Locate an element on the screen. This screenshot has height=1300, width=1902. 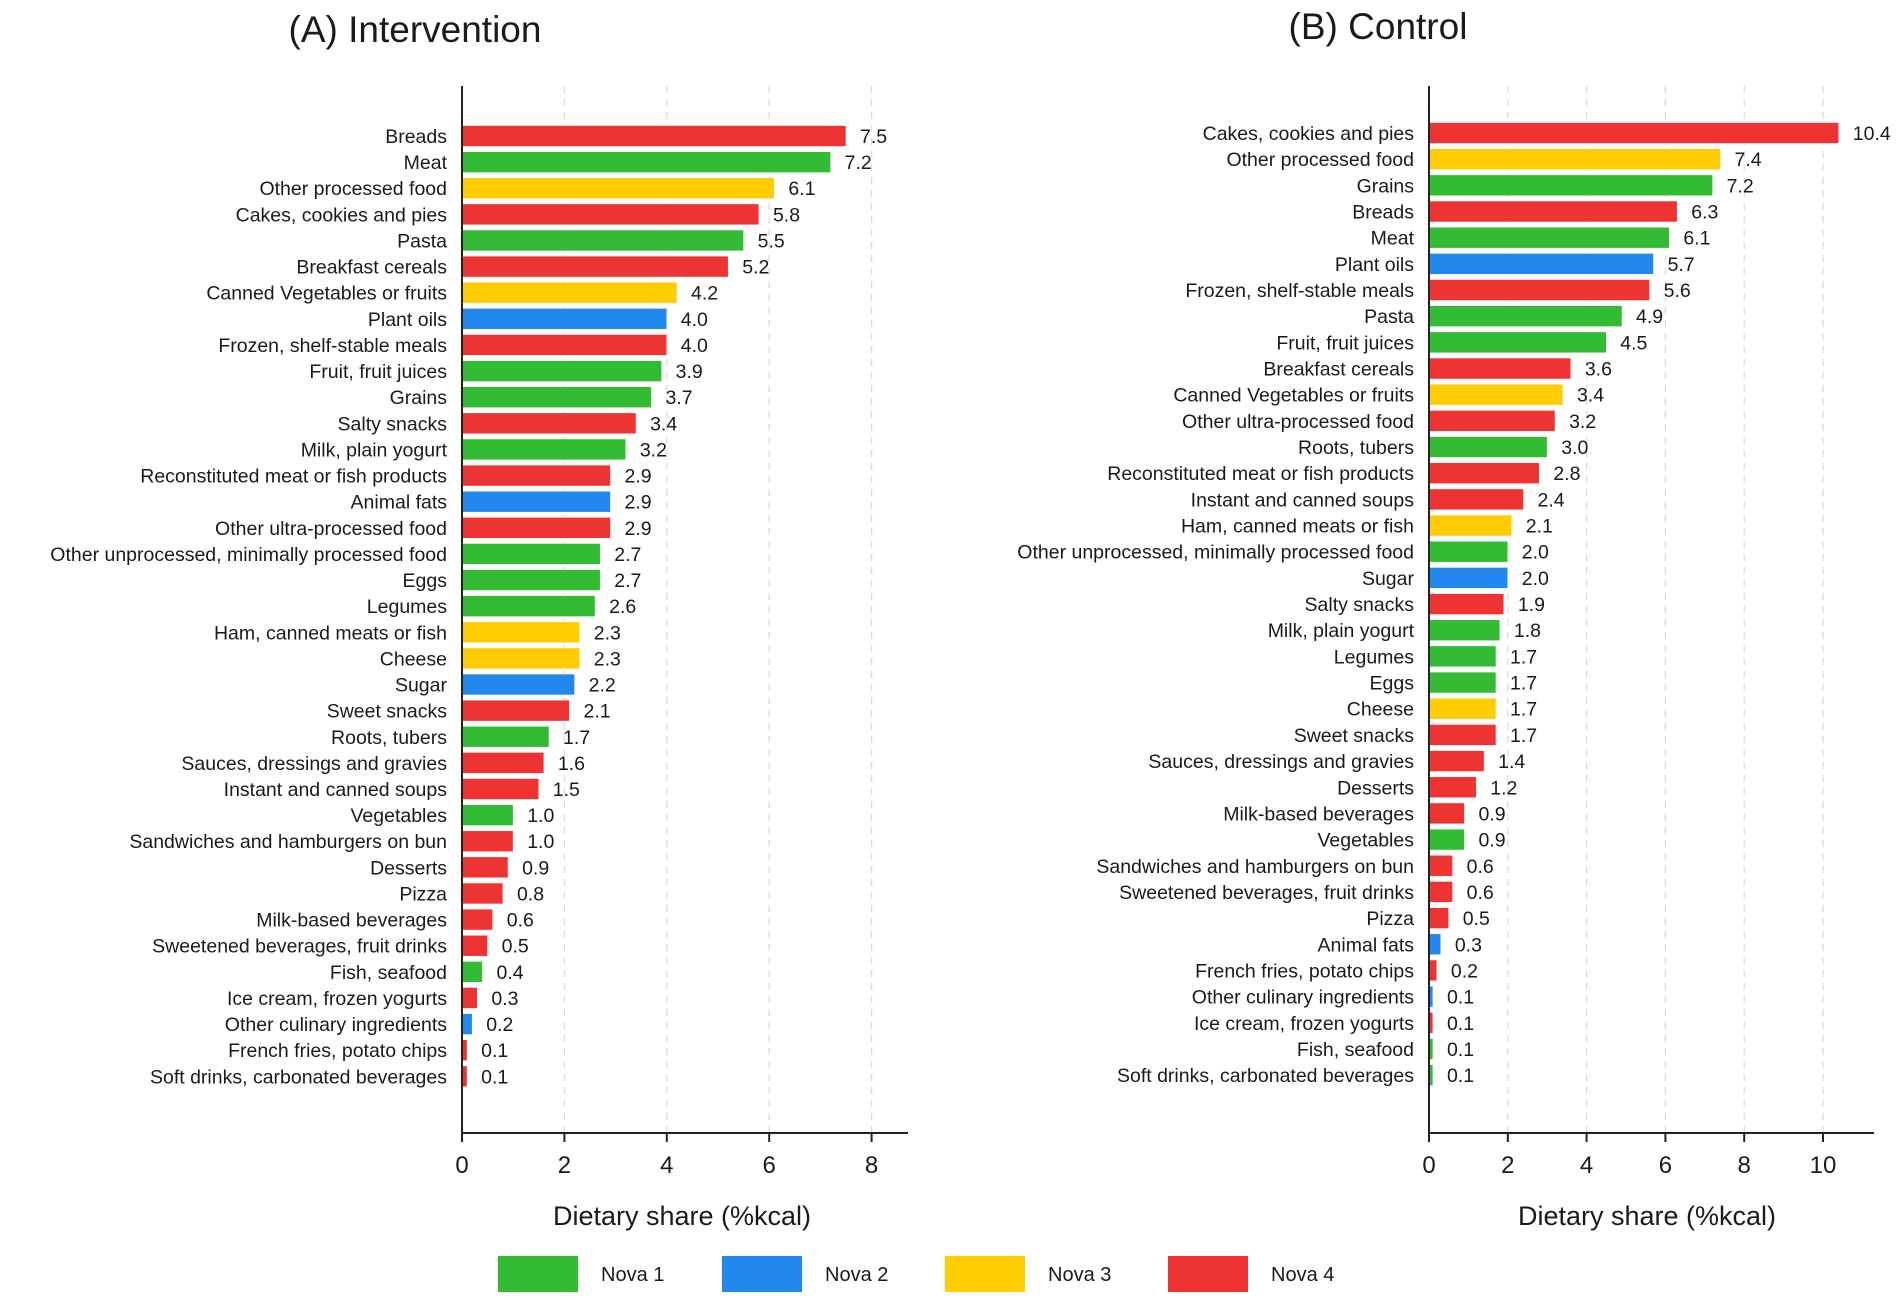
intervention-category-label: Plant oils is located at coordinates (407, 320).